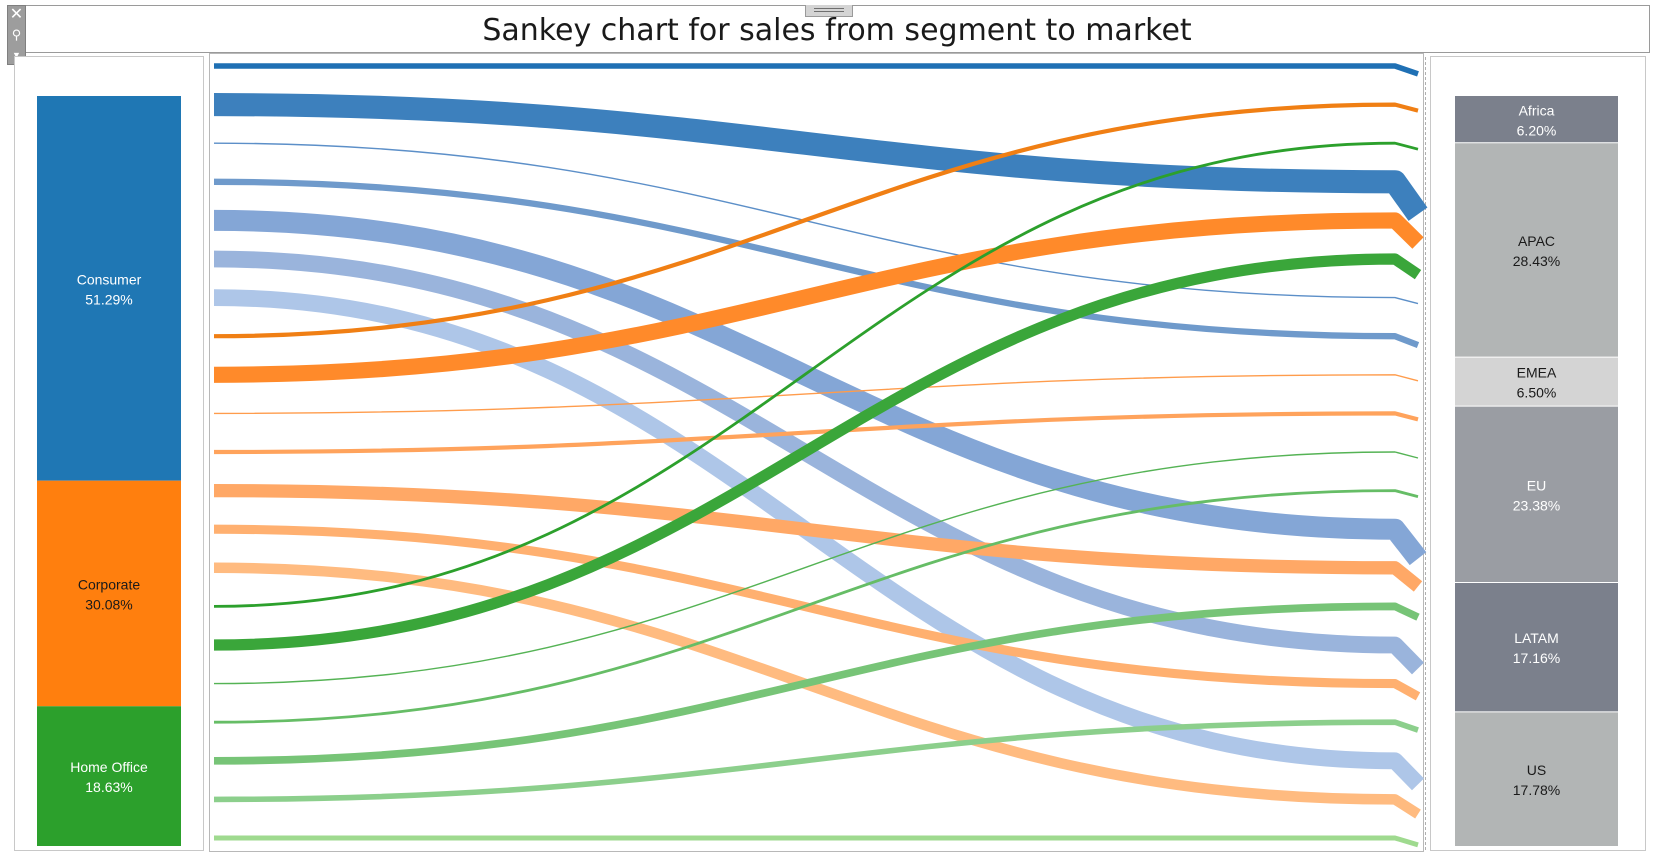  What do you see at coordinates (816, 761) in the screenshot?
I see `flow-home-office-to-latam` at bounding box center [816, 761].